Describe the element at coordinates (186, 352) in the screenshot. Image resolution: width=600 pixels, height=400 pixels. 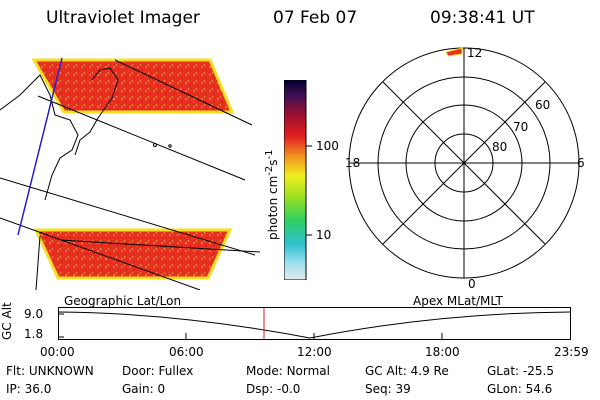
I see `timeline-xtick-0600: 06:00` at that location.